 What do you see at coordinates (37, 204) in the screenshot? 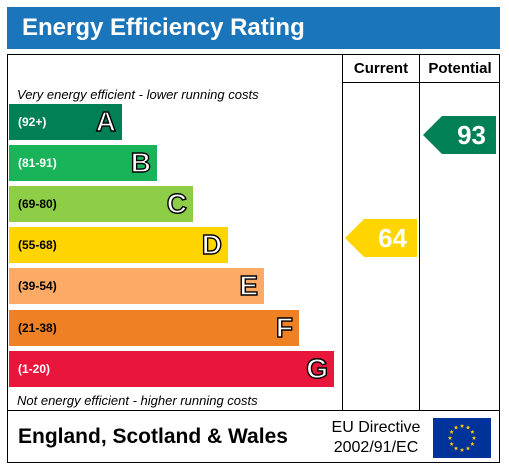
I see `band-range-label: (69-80)` at bounding box center [37, 204].